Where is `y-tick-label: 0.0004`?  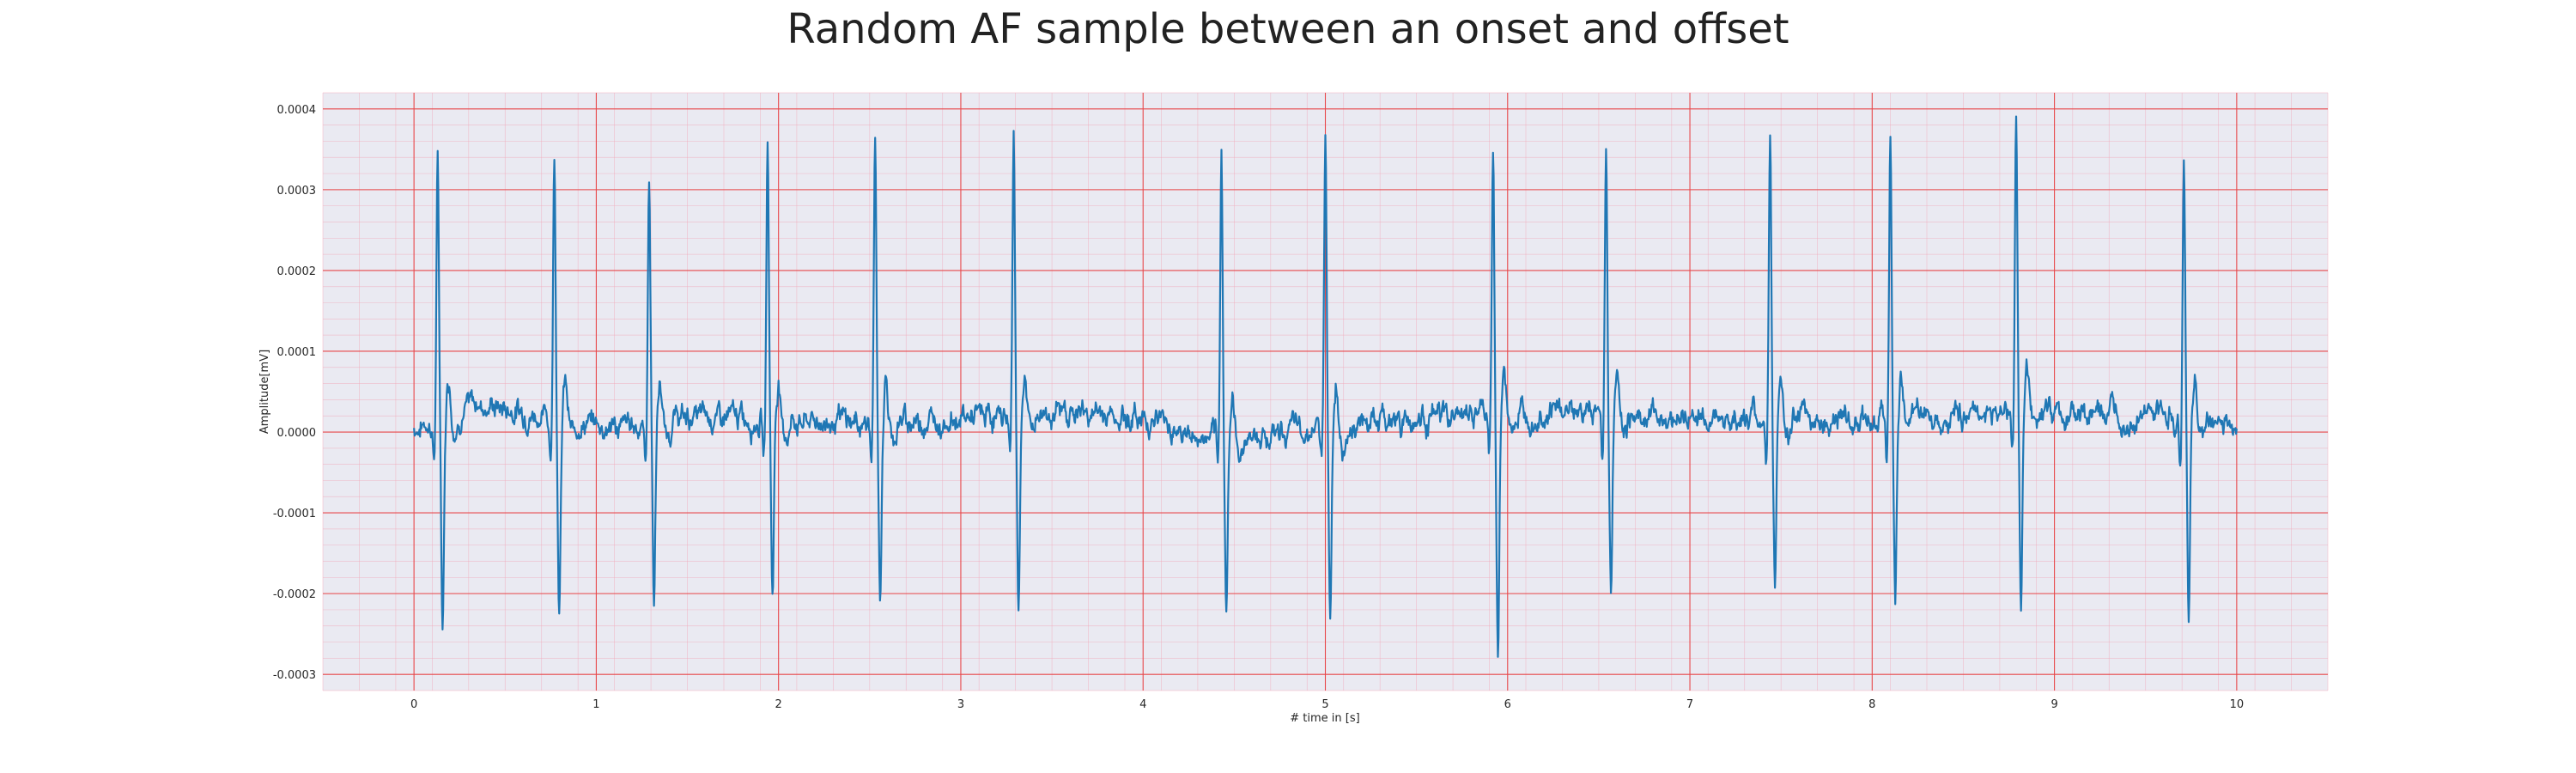
y-tick-label: 0.0004 is located at coordinates (297, 110).